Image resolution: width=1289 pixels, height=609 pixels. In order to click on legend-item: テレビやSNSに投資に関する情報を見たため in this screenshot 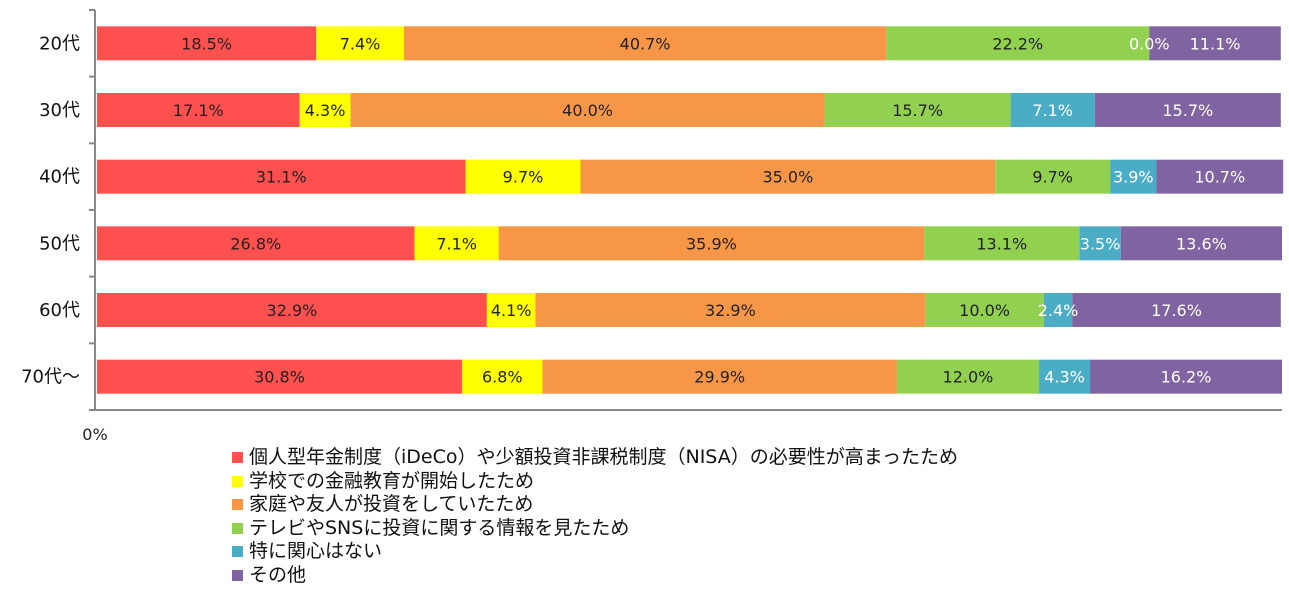, I will do `click(595, 529)`.